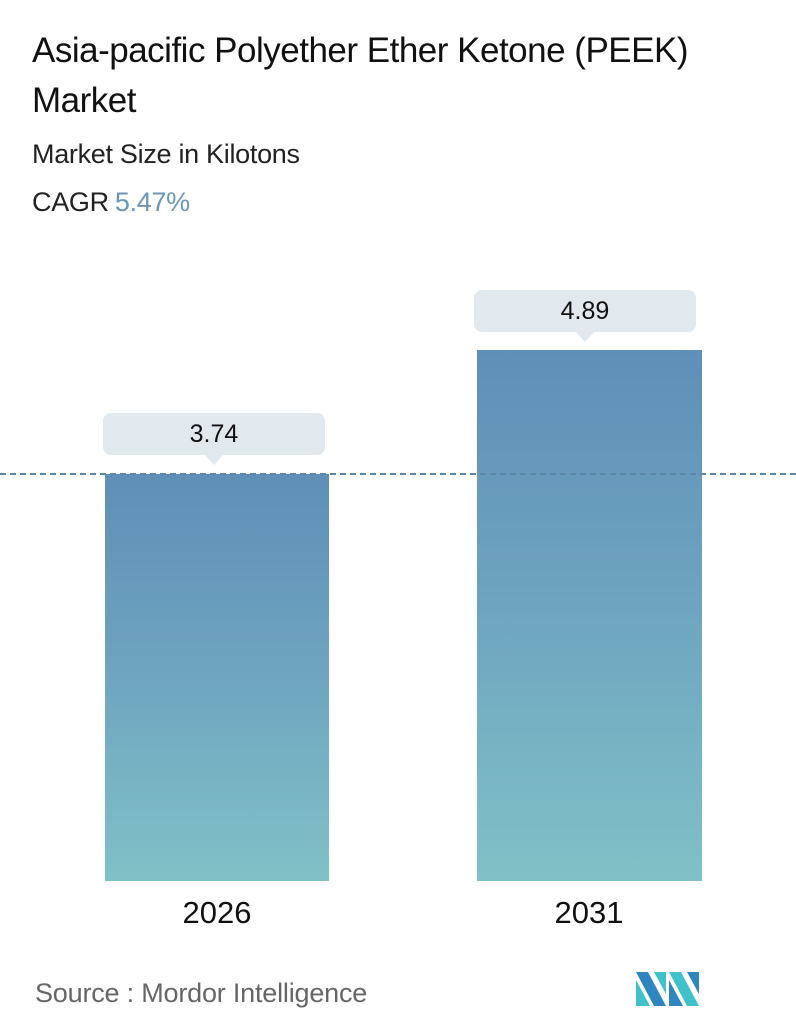 The width and height of the screenshot is (796, 1034). Describe the element at coordinates (166, 154) in the screenshot. I see `chart-subtitle: Market Size in Kilotons` at that location.